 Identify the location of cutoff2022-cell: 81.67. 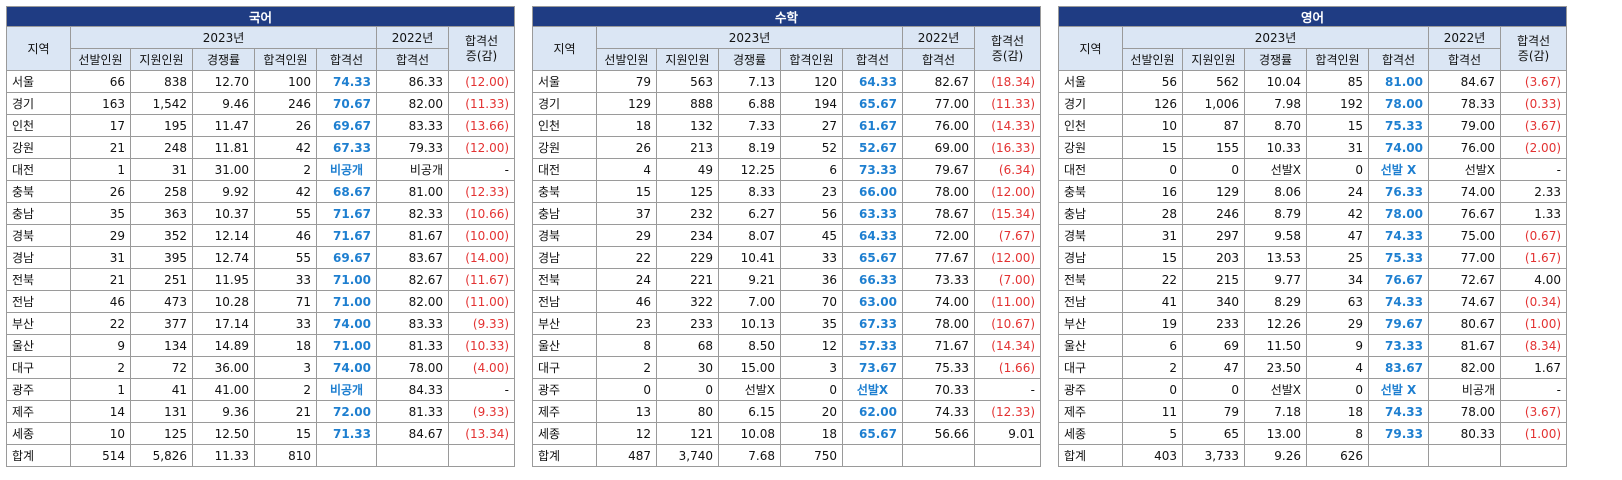
(412, 235).